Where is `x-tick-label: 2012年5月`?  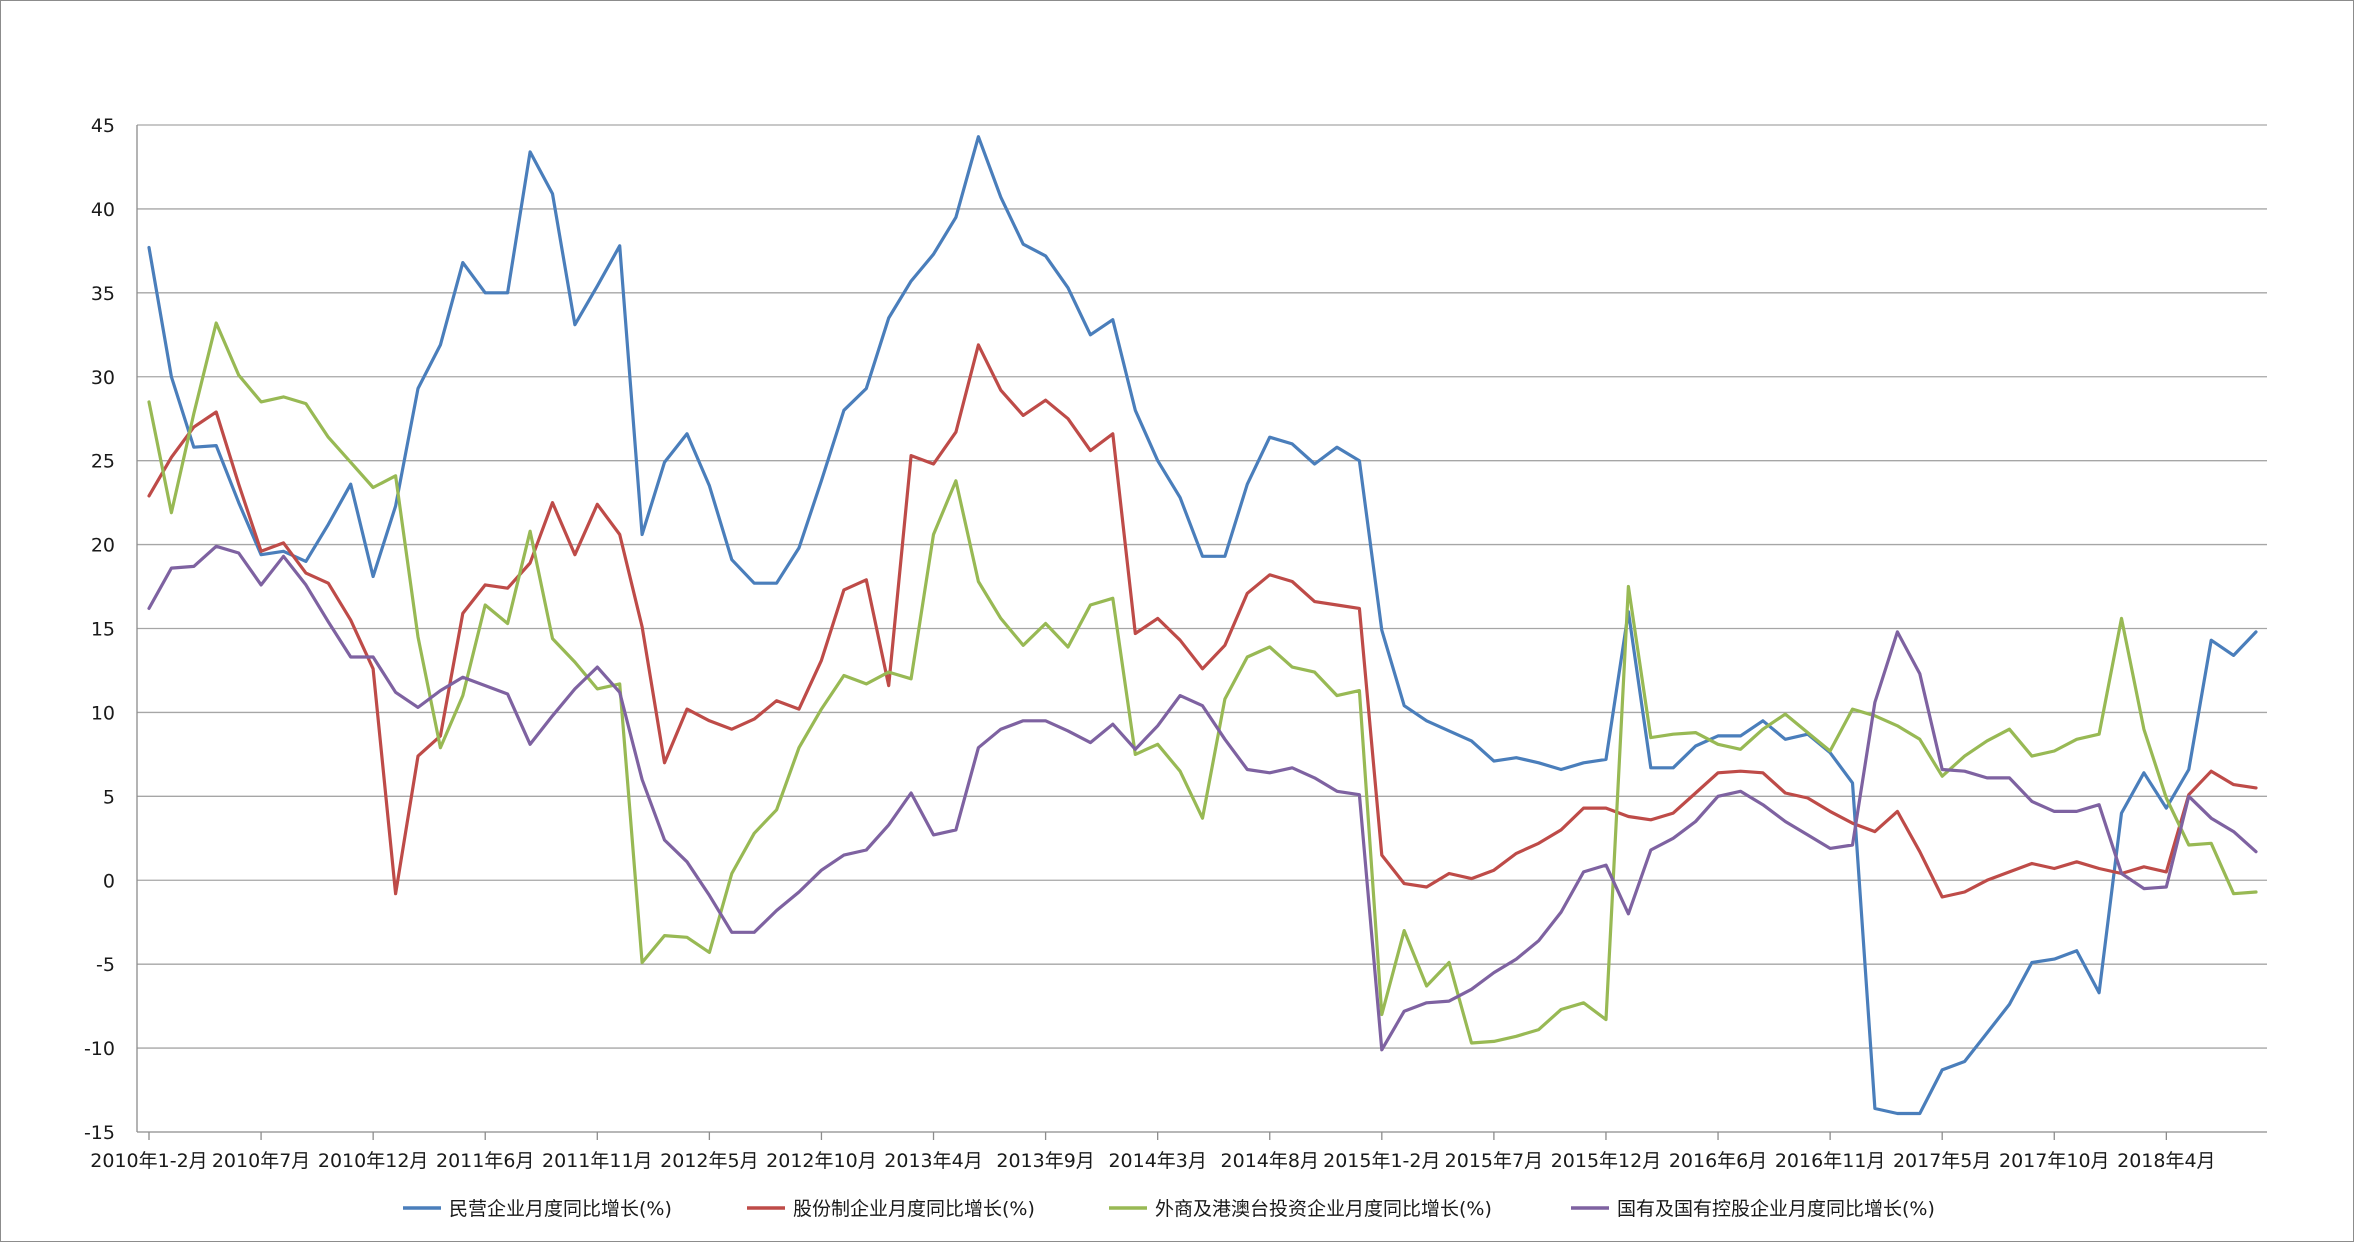
x-tick-label: 2012年5月 is located at coordinates (709, 1161).